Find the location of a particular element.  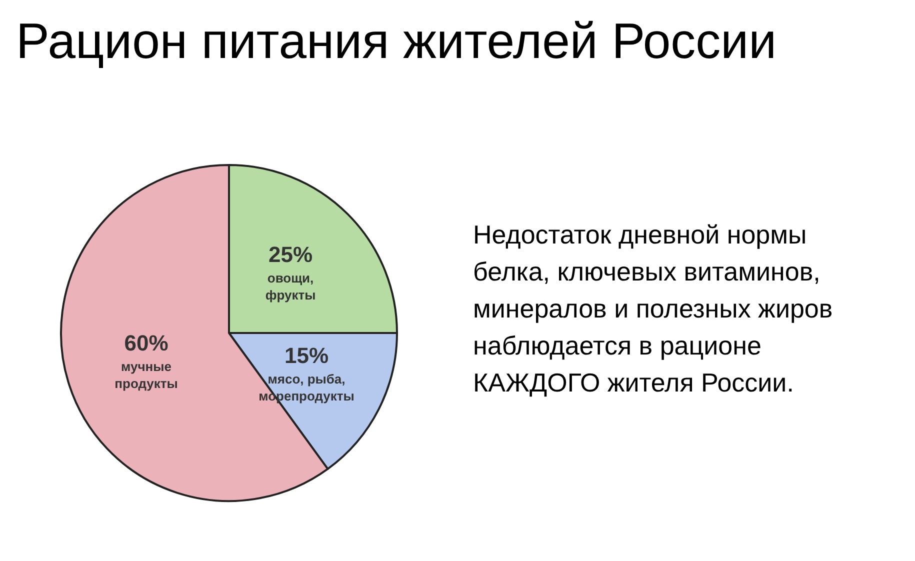

chart-title: Рацион питания жителей России is located at coordinates (396, 41).